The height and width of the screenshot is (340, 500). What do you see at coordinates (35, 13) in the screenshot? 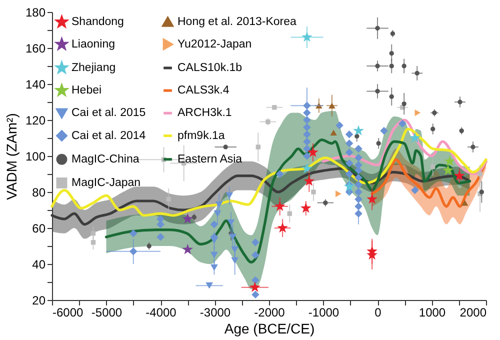
I see `y-tick-label: 180` at bounding box center [35, 13].